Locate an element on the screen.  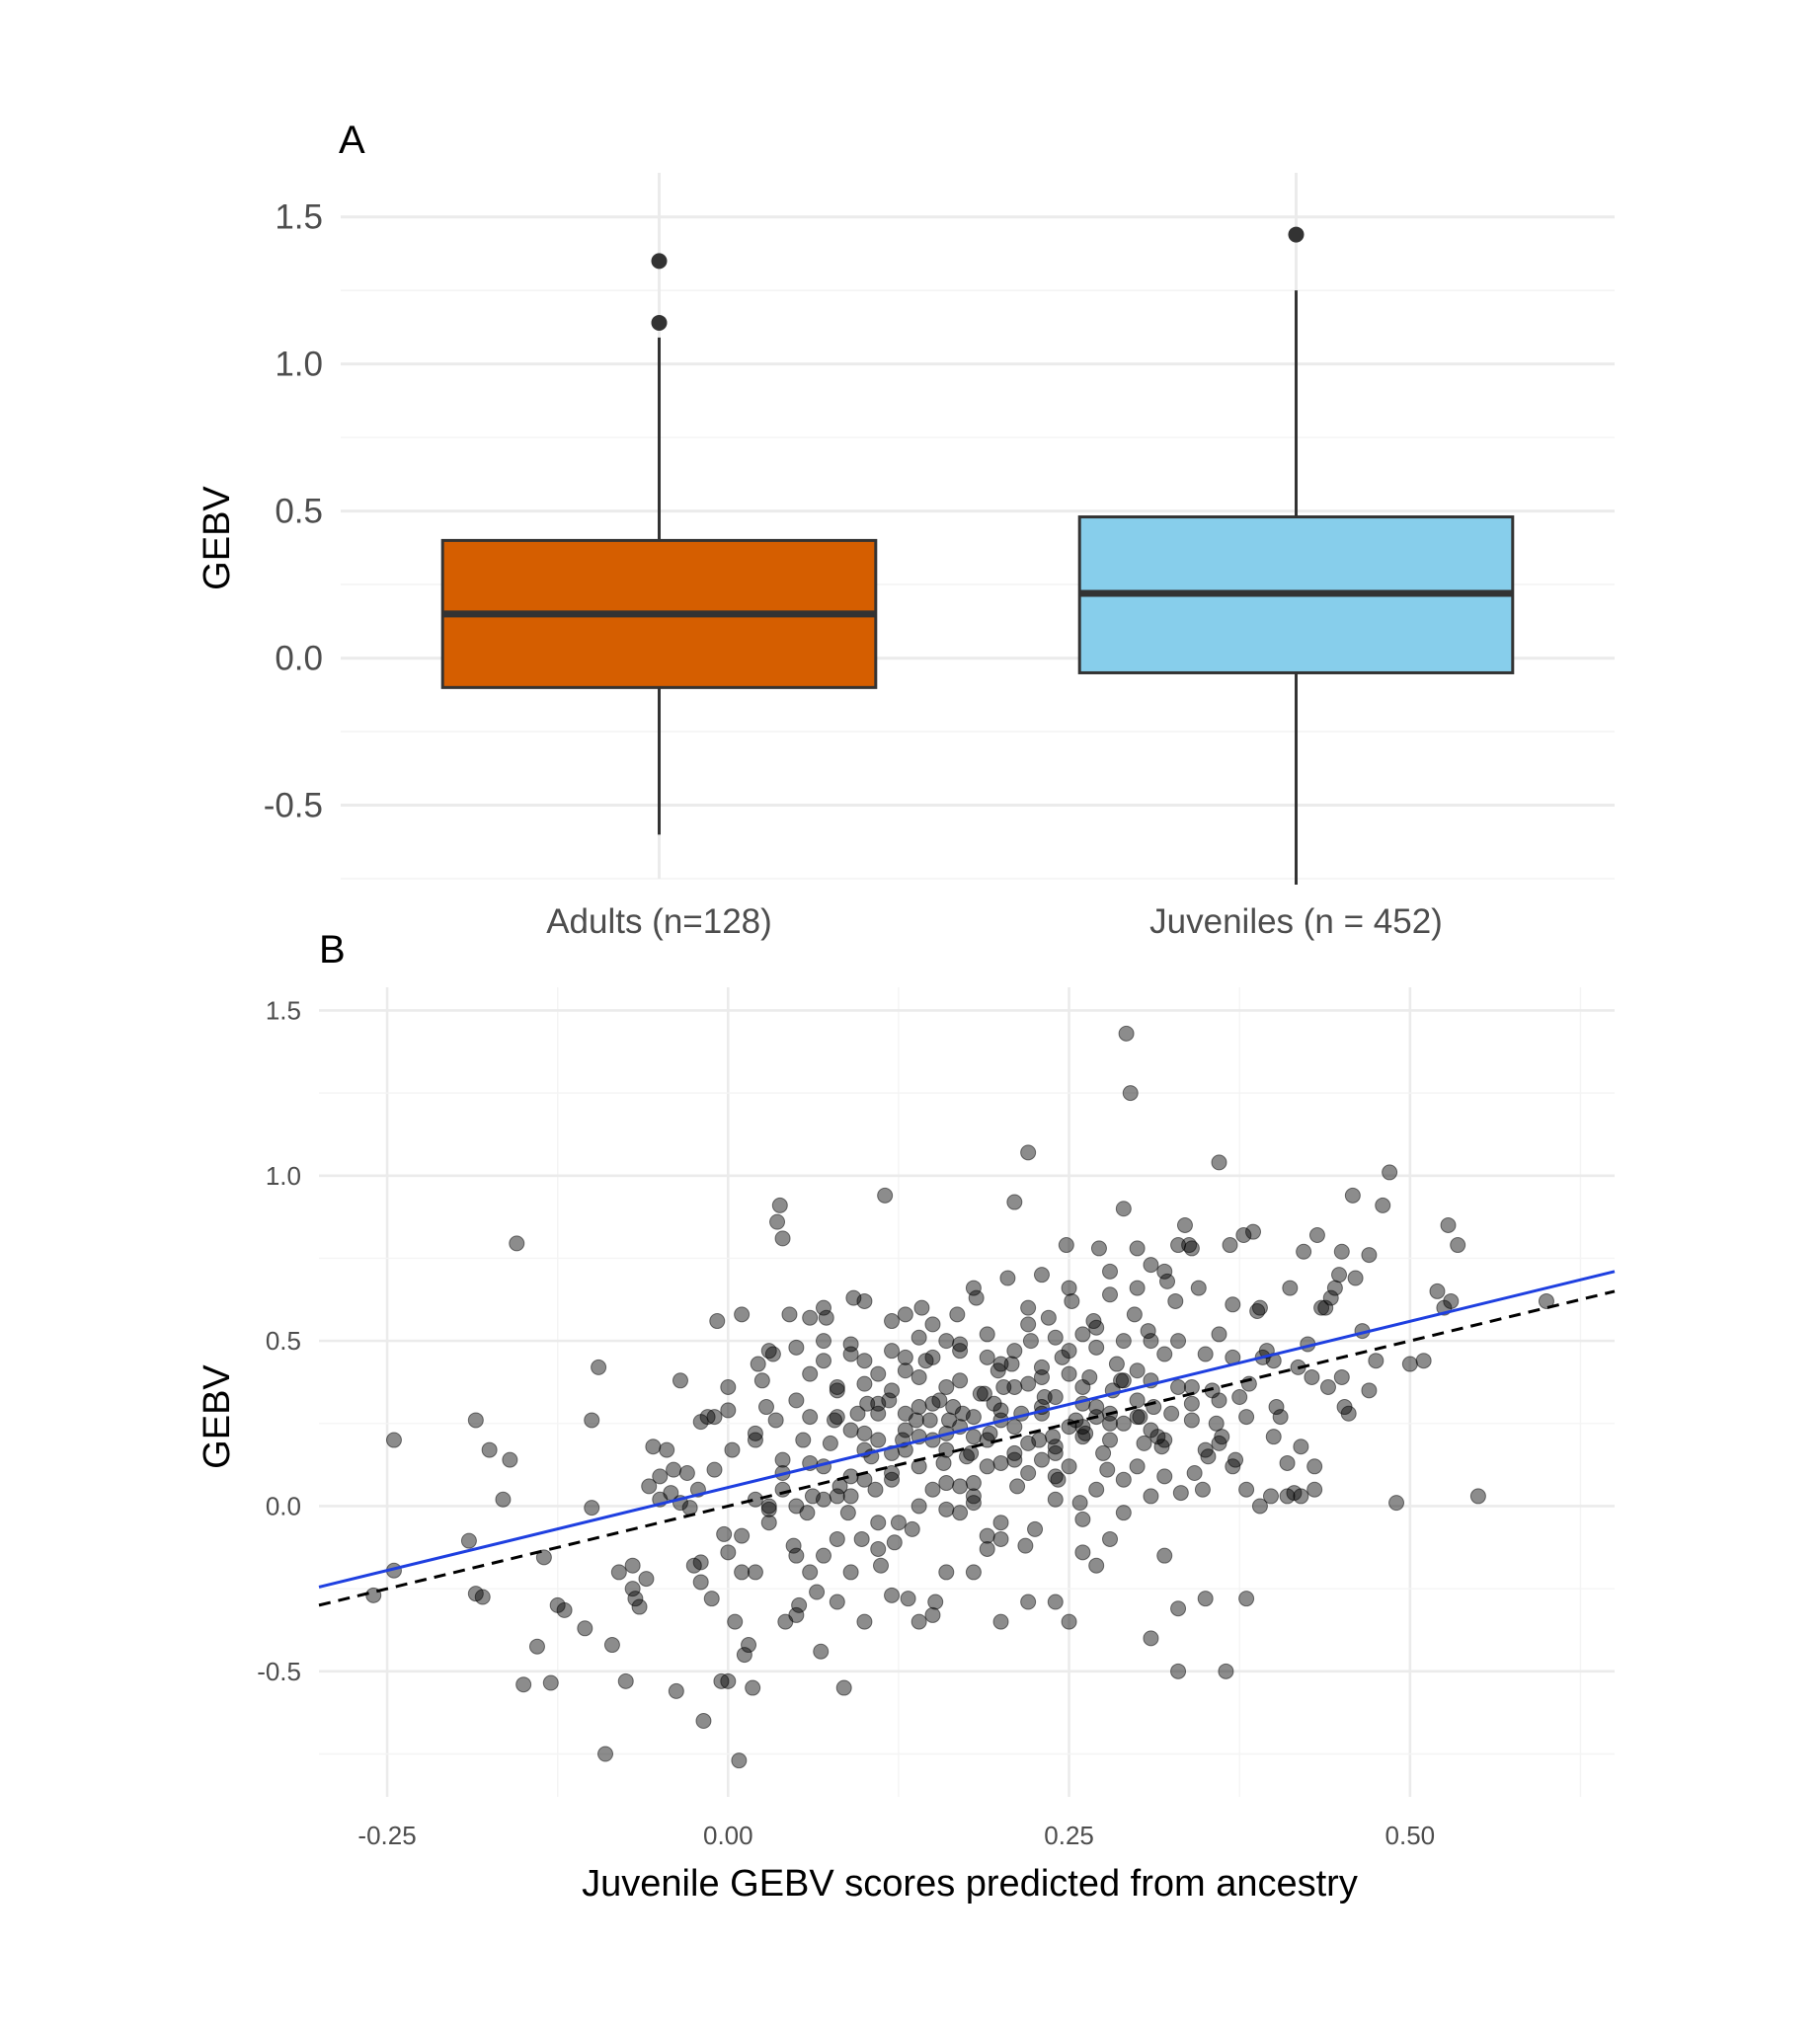
x-tick-label: 0.00 is located at coordinates (728, 1835).